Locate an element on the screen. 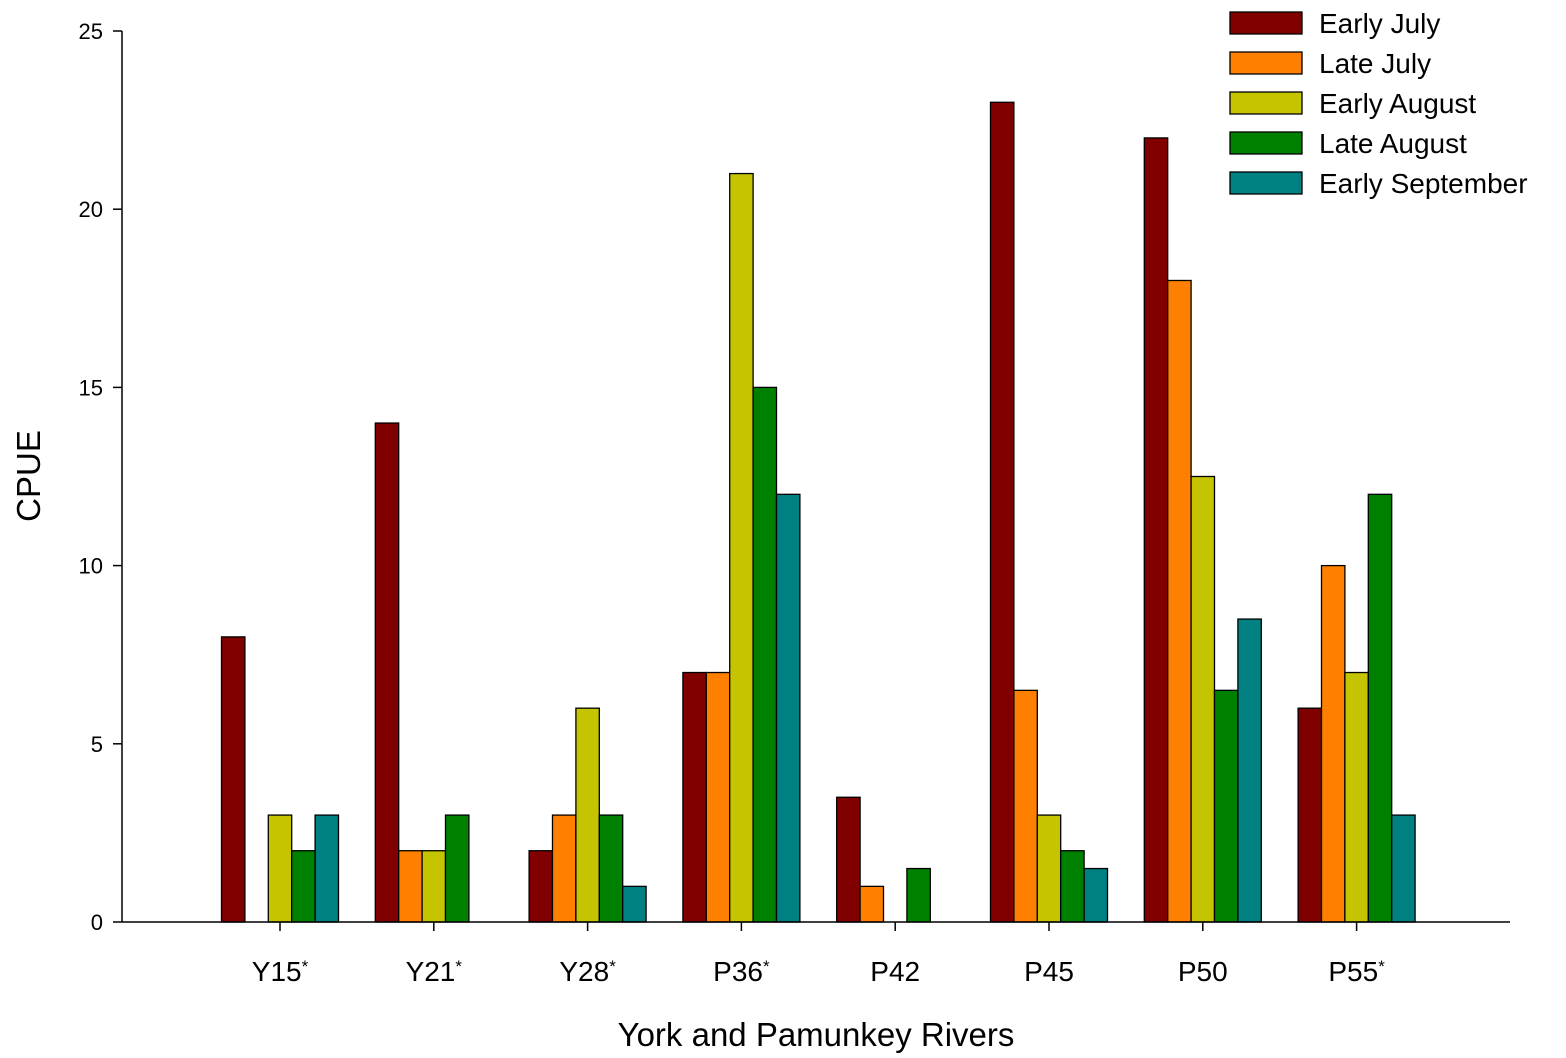 The image size is (1566, 1058). y-axis-title: CPUE is located at coordinates (28, 476).